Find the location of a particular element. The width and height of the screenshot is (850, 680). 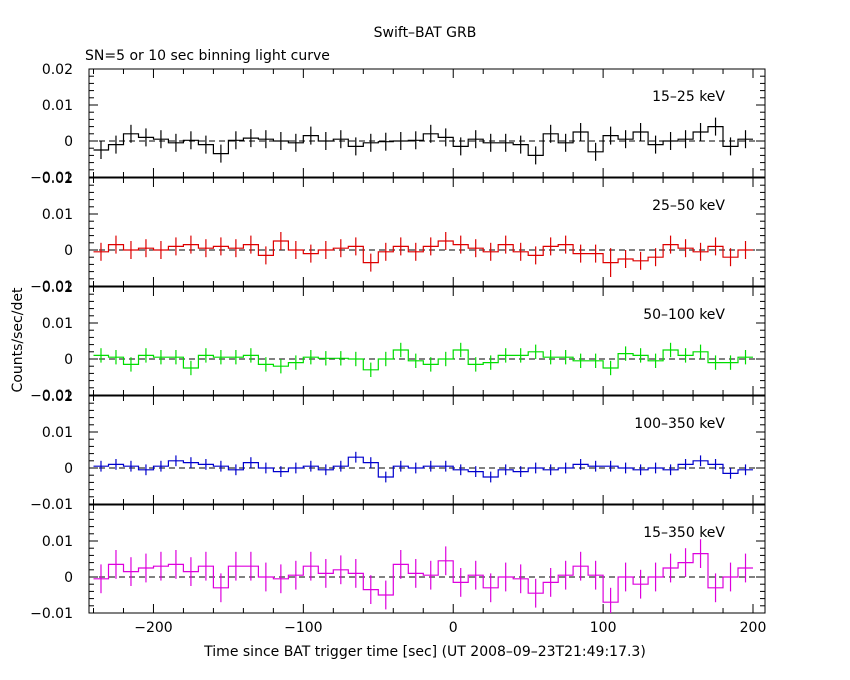

x-tick-label: 100 is located at coordinates (603, 628).